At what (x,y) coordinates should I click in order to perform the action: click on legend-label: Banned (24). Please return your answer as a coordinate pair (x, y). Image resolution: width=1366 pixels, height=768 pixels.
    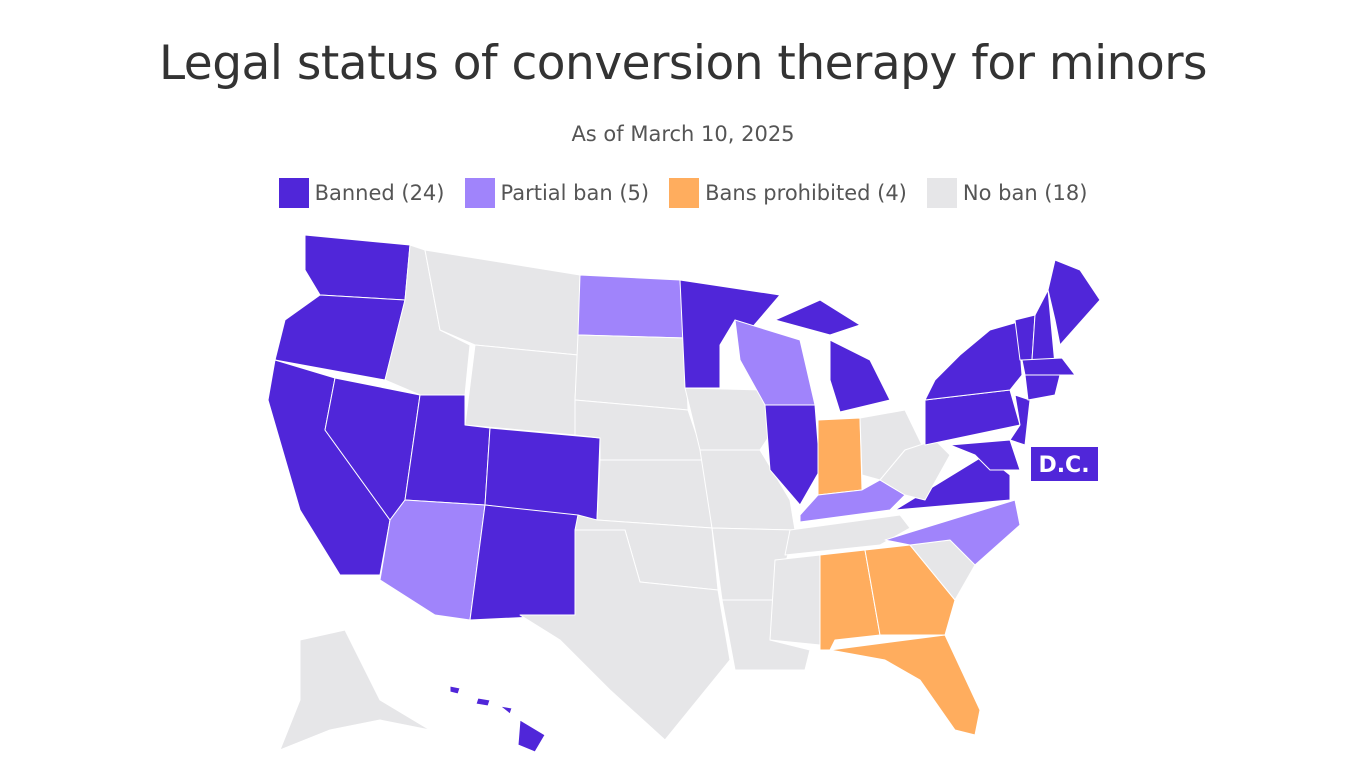
    Looking at the image, I should click on (379, 193).